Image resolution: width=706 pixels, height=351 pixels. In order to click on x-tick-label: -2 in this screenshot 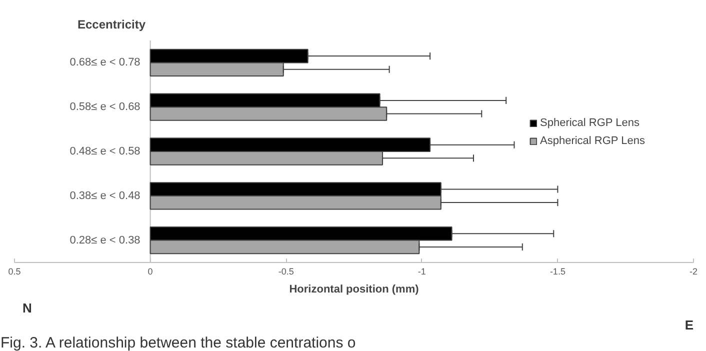, I will do `click(694, 271)`.